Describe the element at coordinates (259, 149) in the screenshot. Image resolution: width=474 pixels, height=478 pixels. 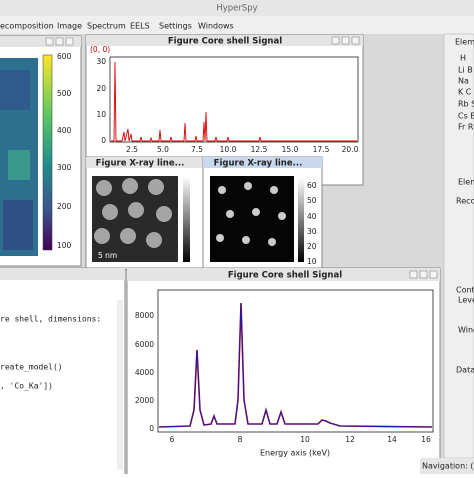
I see `x-tick-label: 12.5` at that location.